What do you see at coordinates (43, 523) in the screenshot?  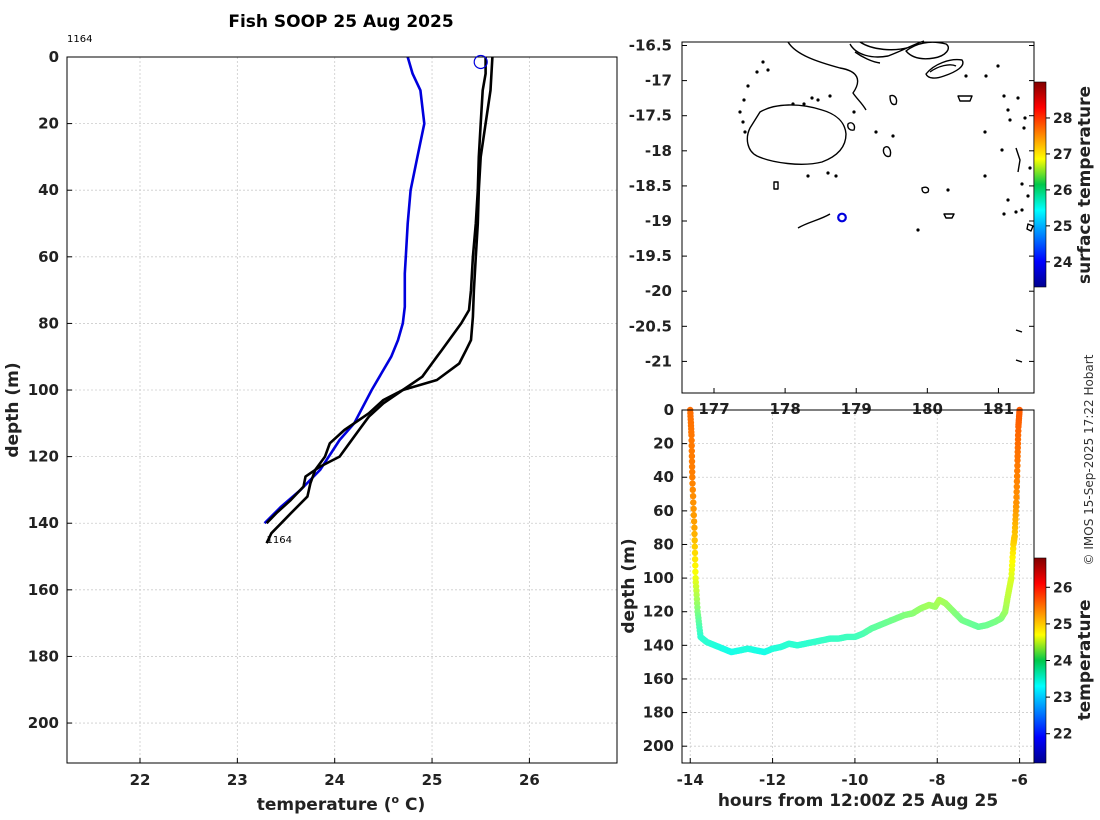 I see `profile-y-tick-label: 140` at bounding box center [43, 523].